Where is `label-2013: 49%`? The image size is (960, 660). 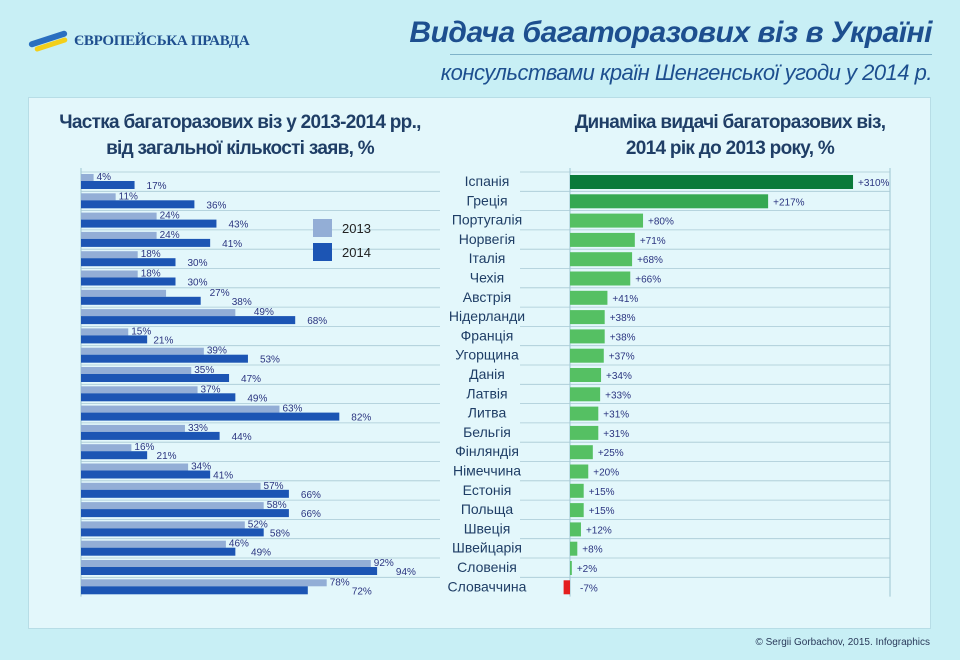 label-2013: 49% is located at coordinates (264, 312).